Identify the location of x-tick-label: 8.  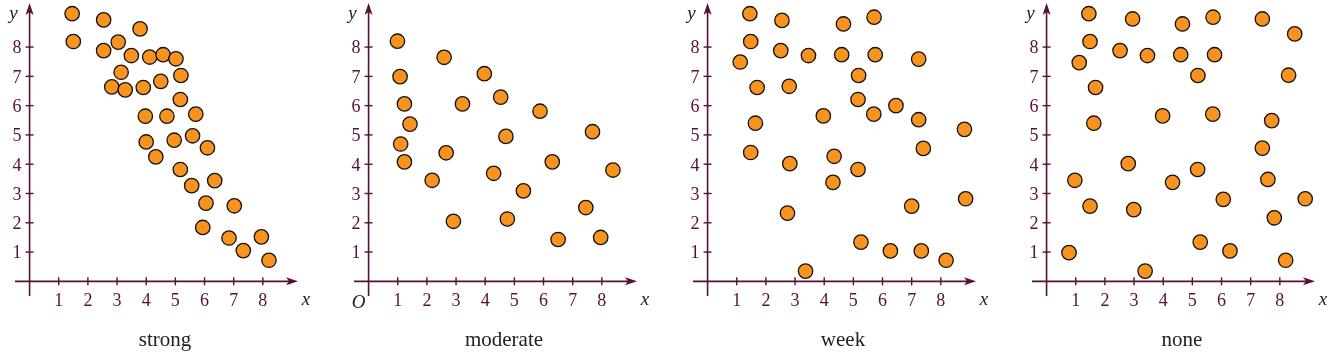
(263, 300).